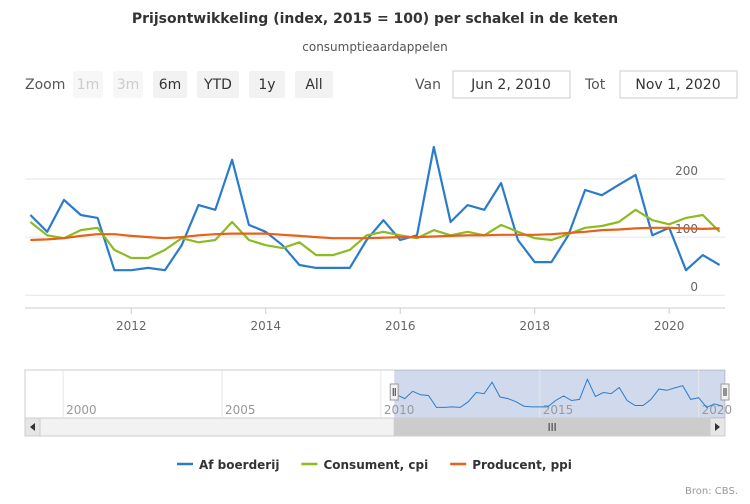 The image size is (750, 504). What do you see at coordinates (239, 465) in the screenshot?
I see `legend-label: Af boerderij` at bounding box center [239, 465].